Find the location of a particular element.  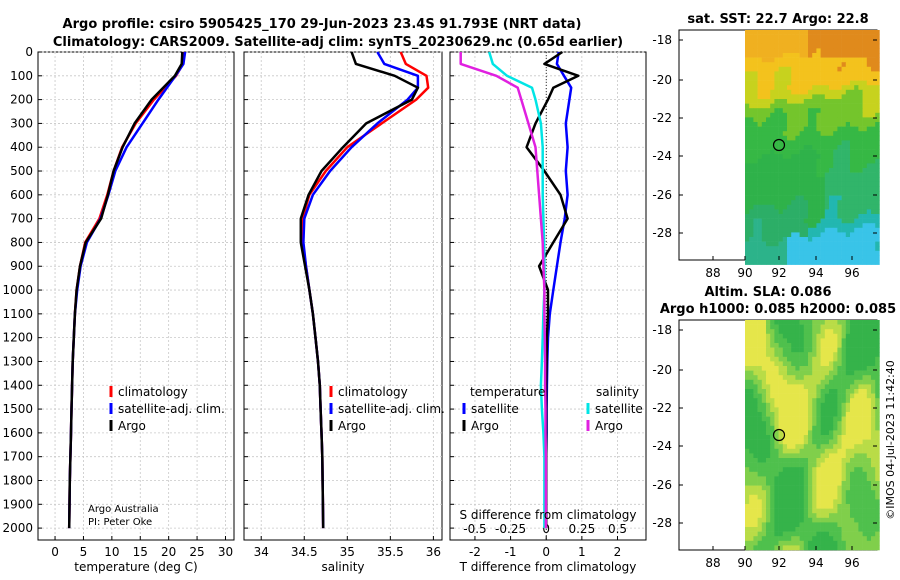

credit-line2: PI: Peter Oke is located at coordinates (120, 522).